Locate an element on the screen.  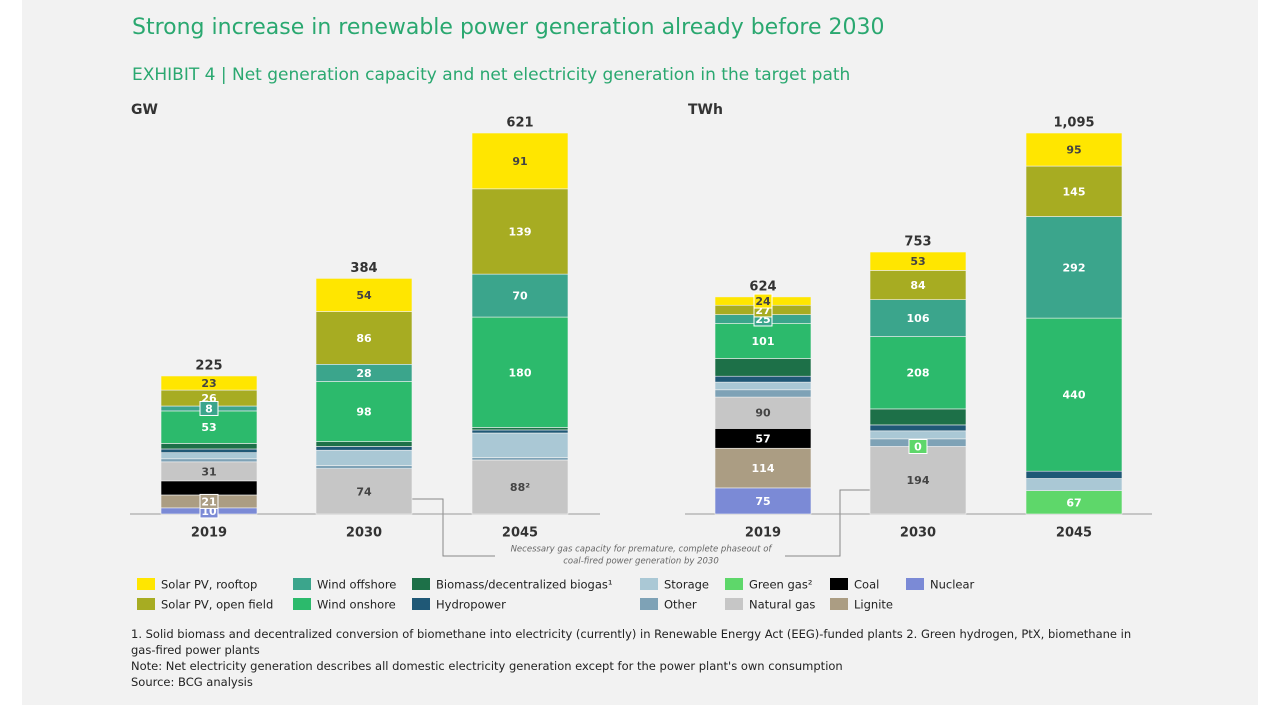
data-label: 88² is located at coordinates (520, 487).